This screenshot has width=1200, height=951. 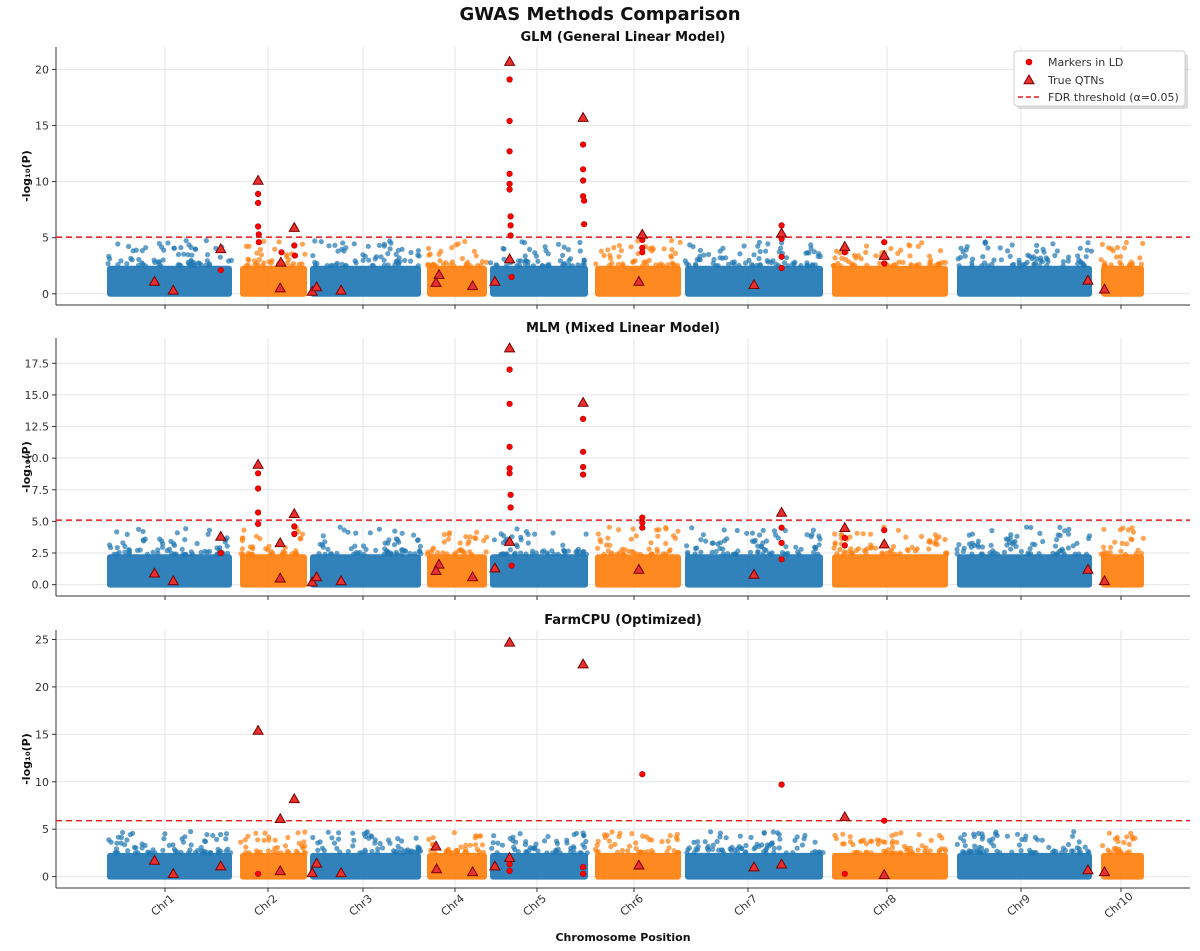 I want to click on panel-title: MLM (Mixed Linear Model), so click(x=623, y=328).